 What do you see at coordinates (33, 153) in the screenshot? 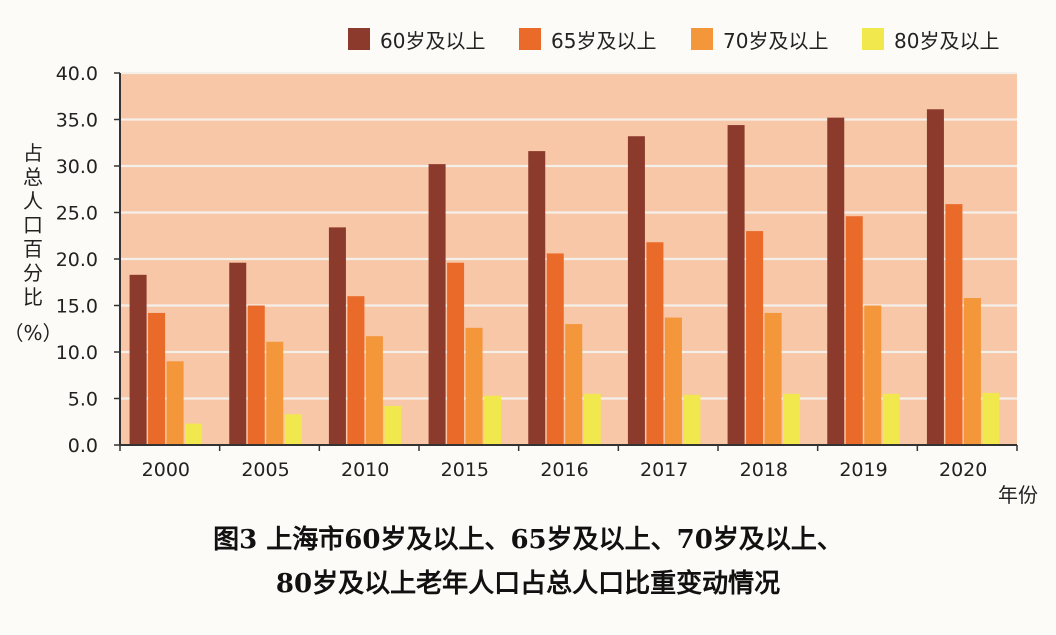
I see `y-axis-title-char: 占` at bounding box center [33, 153].